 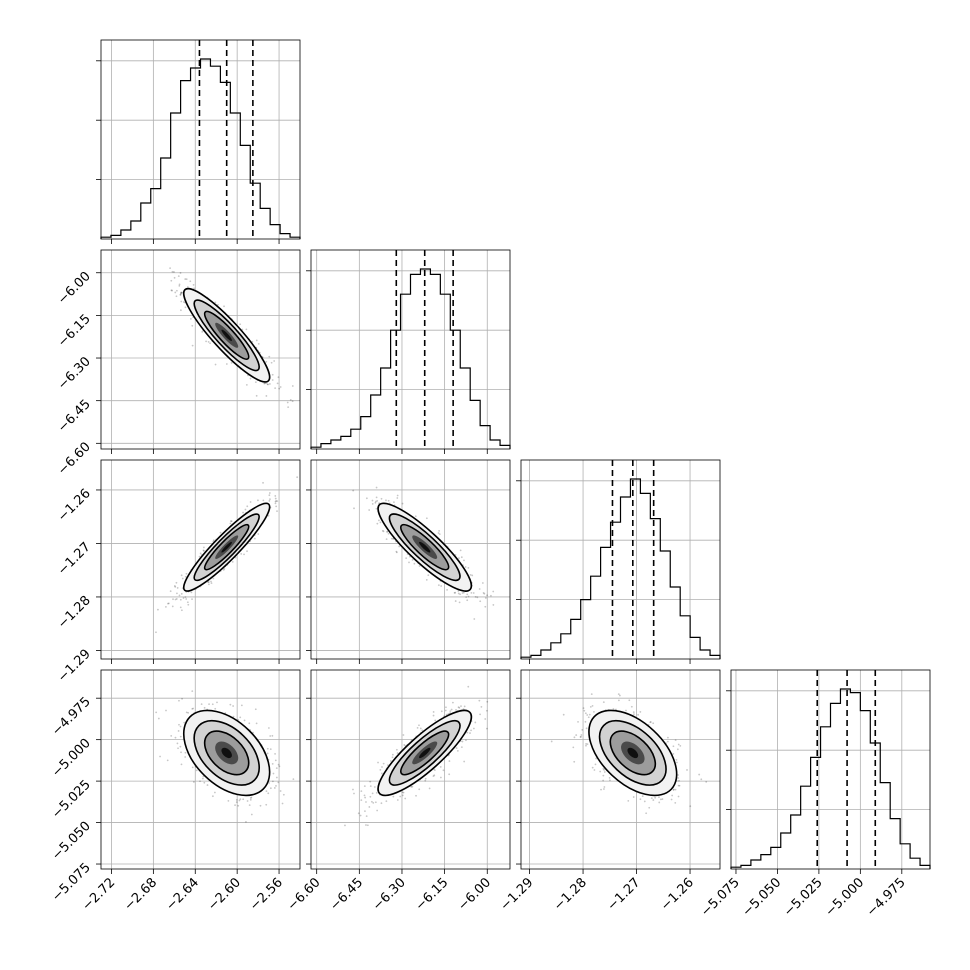 What do you see at coordinates (845, 897) in the screenshot?
I see `x-tick-label-3-3: −5.000` at bounding box center [845, 897].